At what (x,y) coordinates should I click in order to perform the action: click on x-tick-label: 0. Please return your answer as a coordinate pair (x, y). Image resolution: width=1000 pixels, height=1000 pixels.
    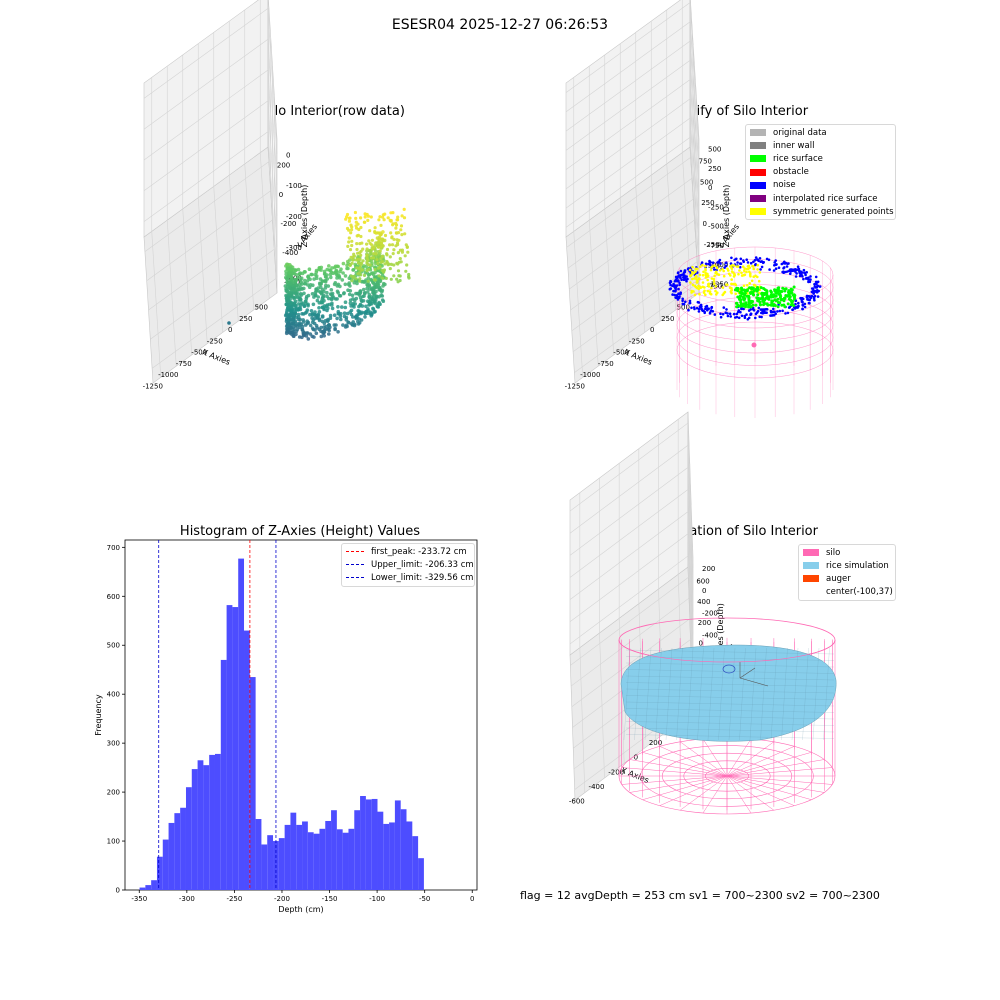
    Looking at the image, I should click on (472, 899).